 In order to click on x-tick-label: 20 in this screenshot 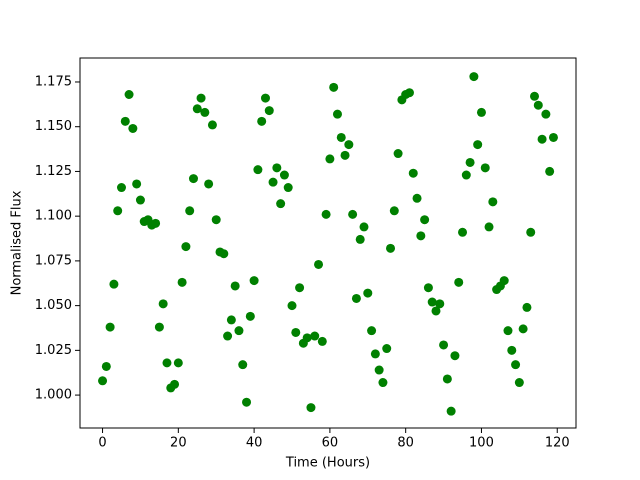, I will do `click(178, 443)`.